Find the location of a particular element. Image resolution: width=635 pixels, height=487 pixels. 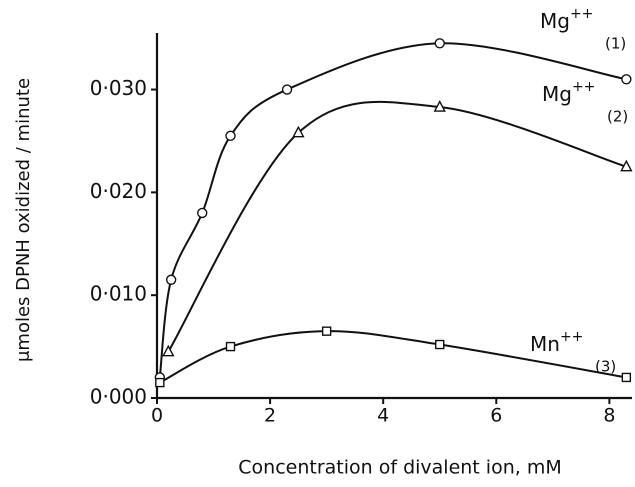

y-tick-label: 0·000 is located at coordinates (118, 397).